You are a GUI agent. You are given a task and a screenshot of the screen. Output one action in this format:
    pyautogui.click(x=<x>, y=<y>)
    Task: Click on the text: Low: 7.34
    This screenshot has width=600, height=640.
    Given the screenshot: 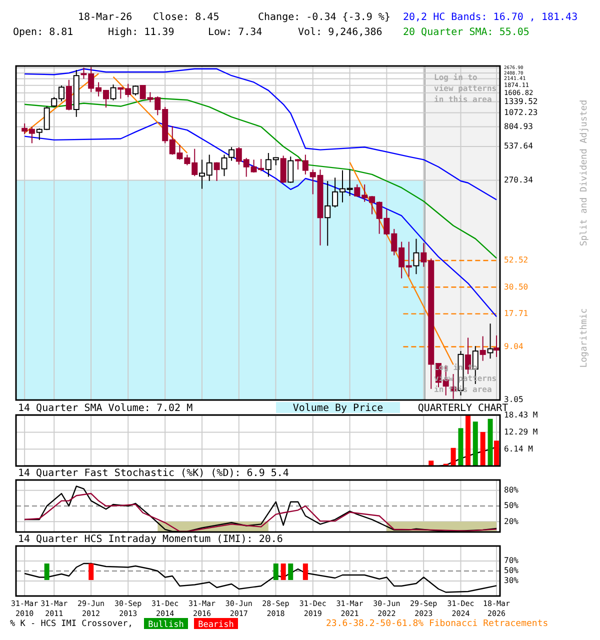 What is the action you would take?
    pyautogui.click(x=235, y=32)
    